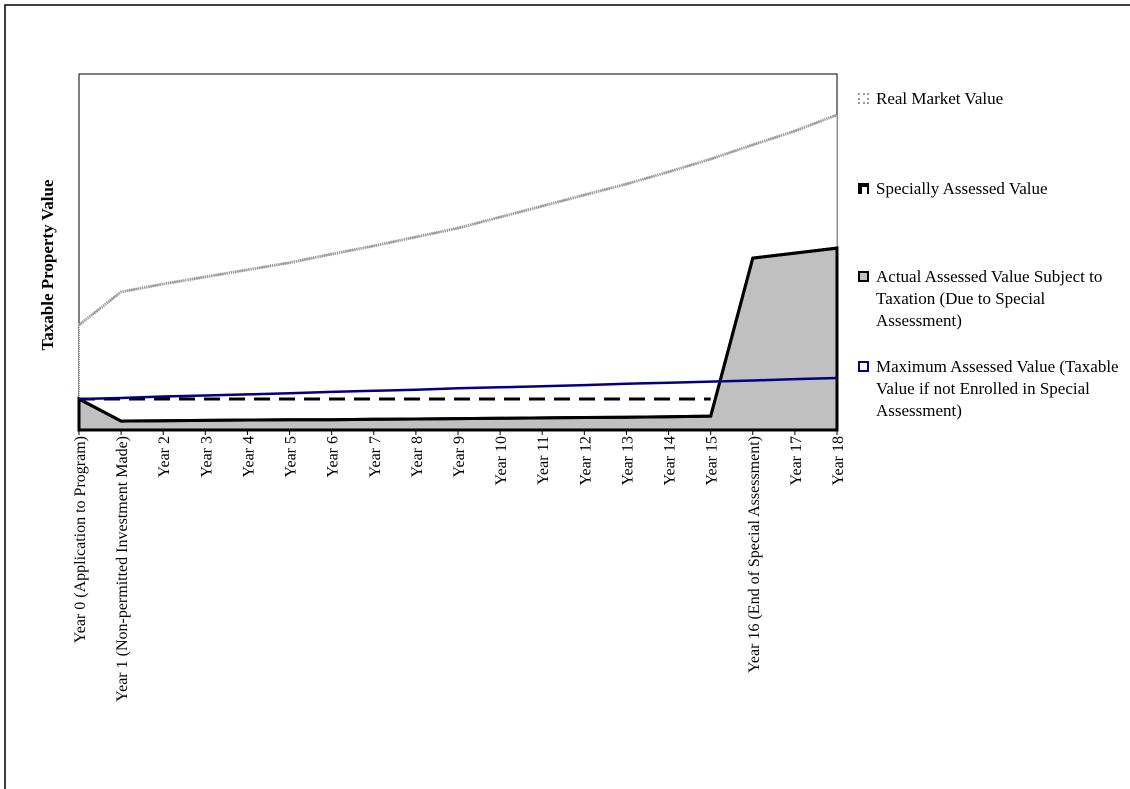  What do you see at coordinates (459, 456) in the screenshot?
I see `x-tick-label: Year 9` at bounding box center [459, 456].